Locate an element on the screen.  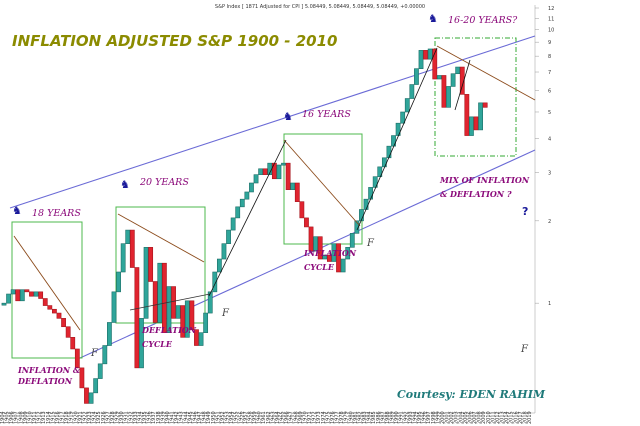
y-tick-label: 2 is located at coordinates (549, 222).